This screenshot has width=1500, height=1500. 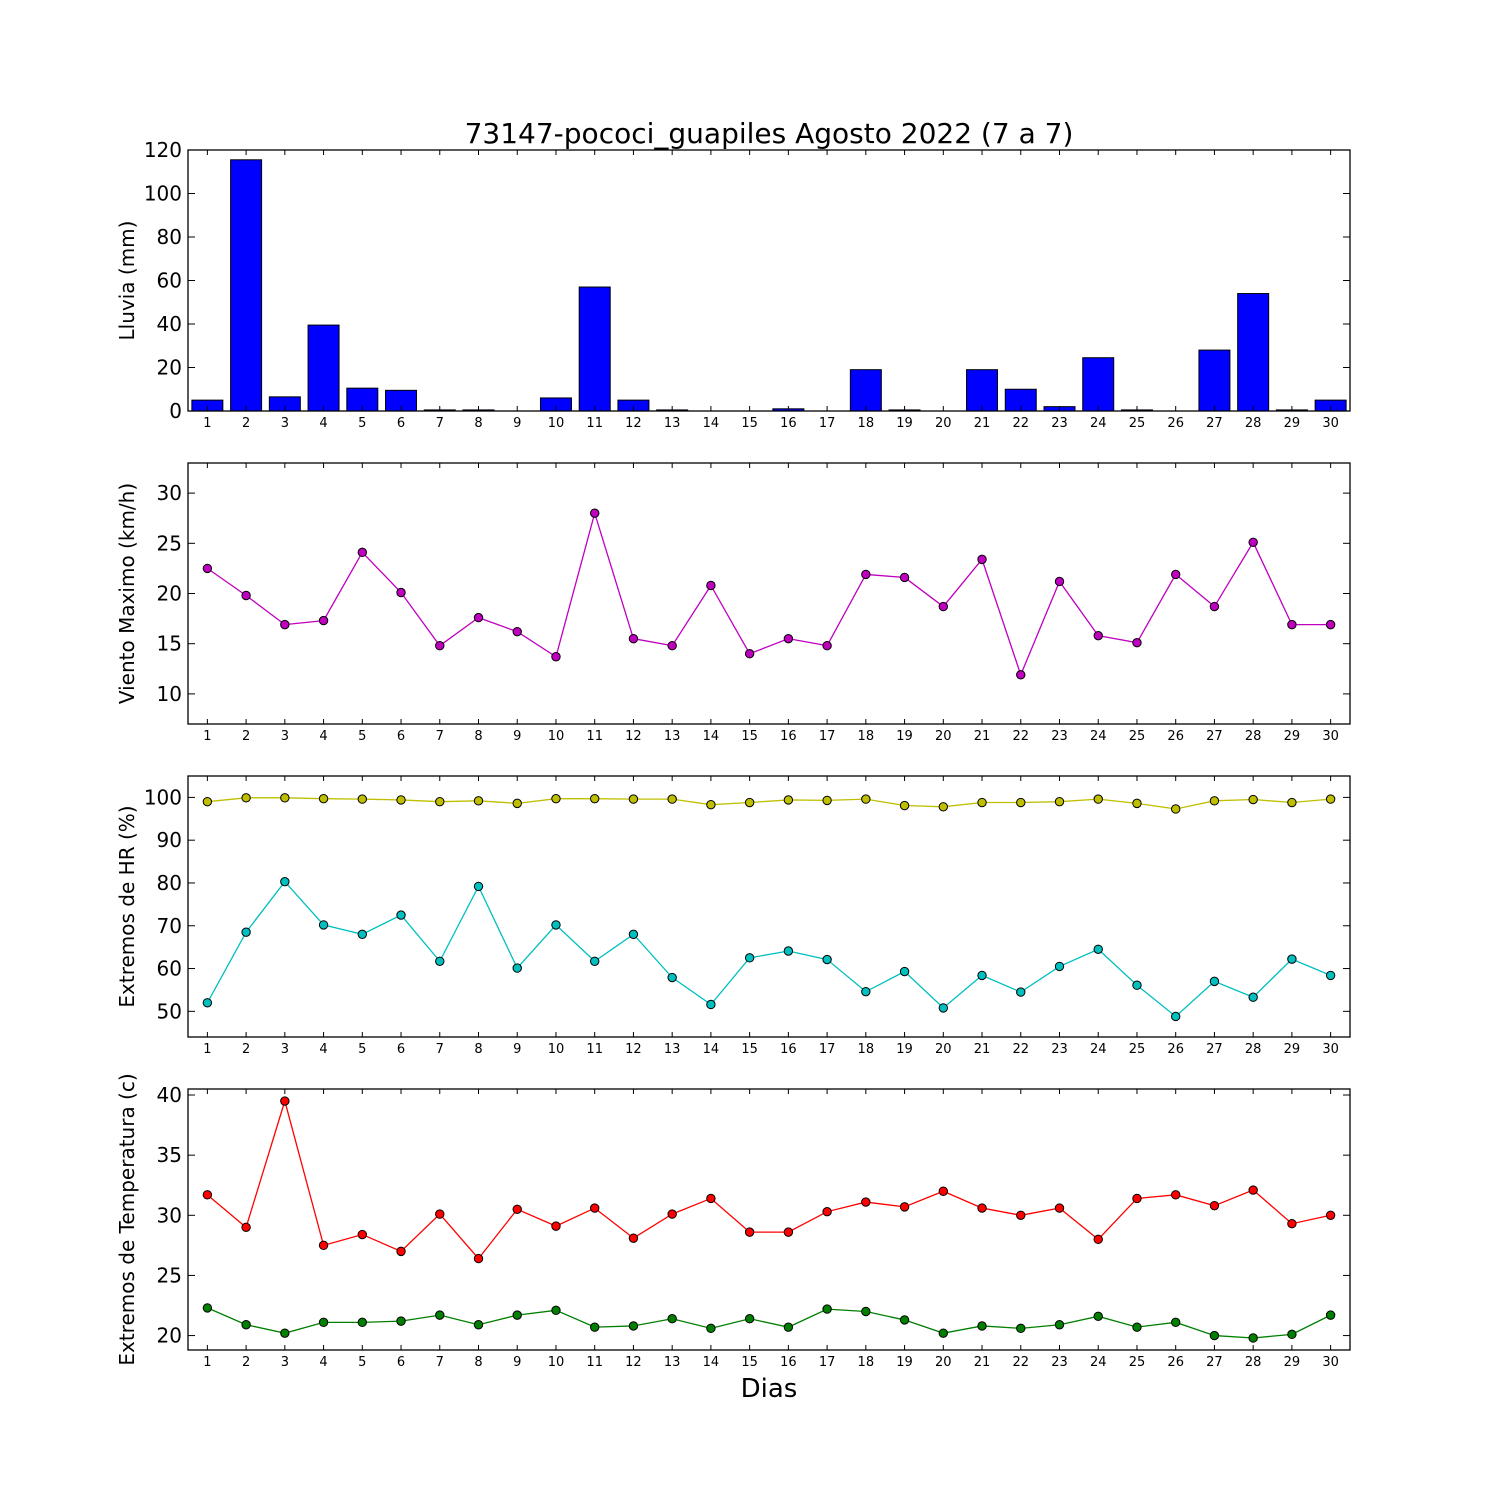 I want to click on plot-frame, so click(x=769, y=1219).